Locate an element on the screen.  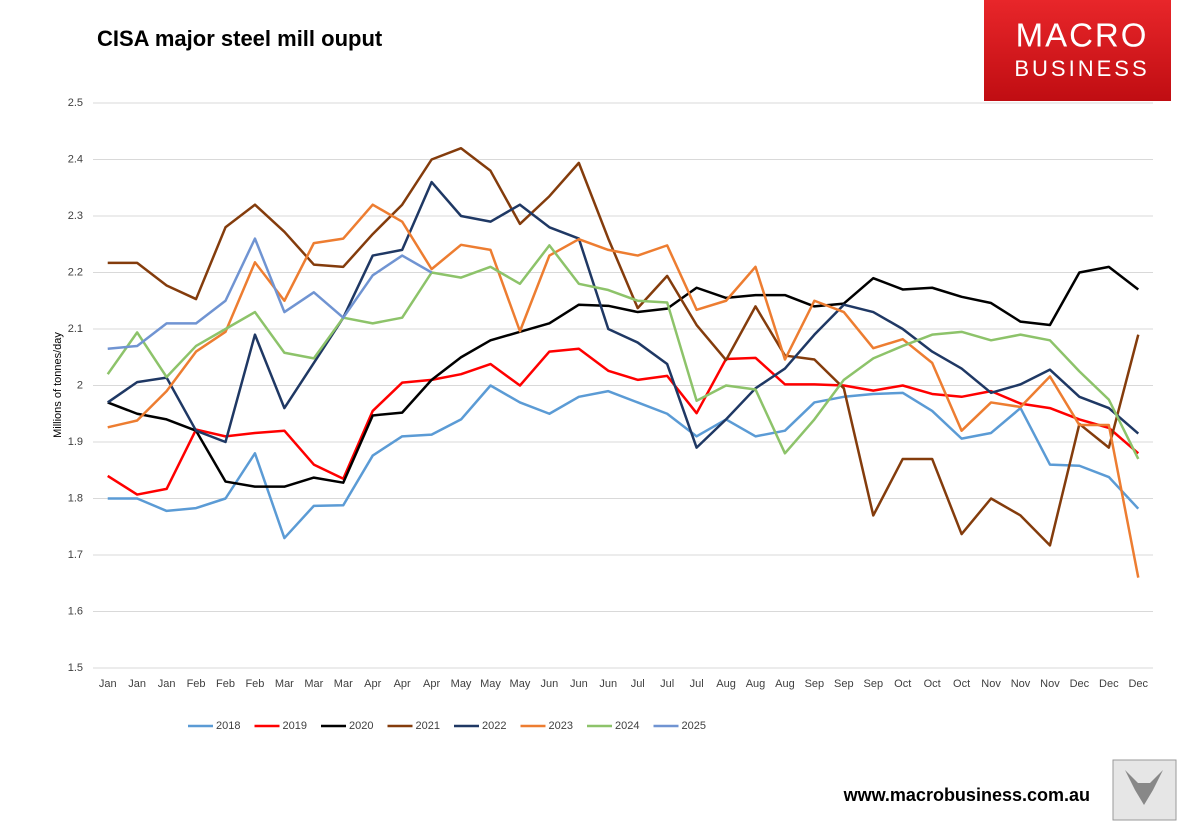
legend-label: 2019 is located at coordinates (295, 726).